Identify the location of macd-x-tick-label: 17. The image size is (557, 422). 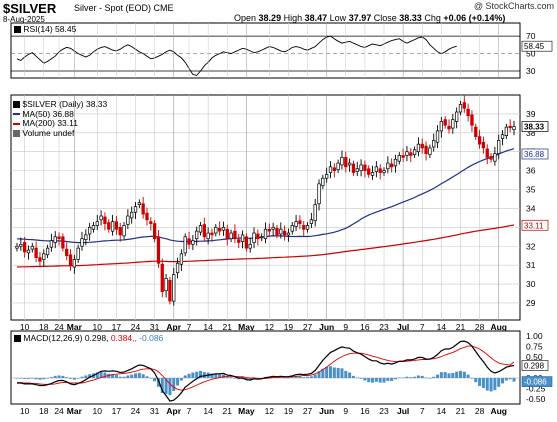
(117, 411).